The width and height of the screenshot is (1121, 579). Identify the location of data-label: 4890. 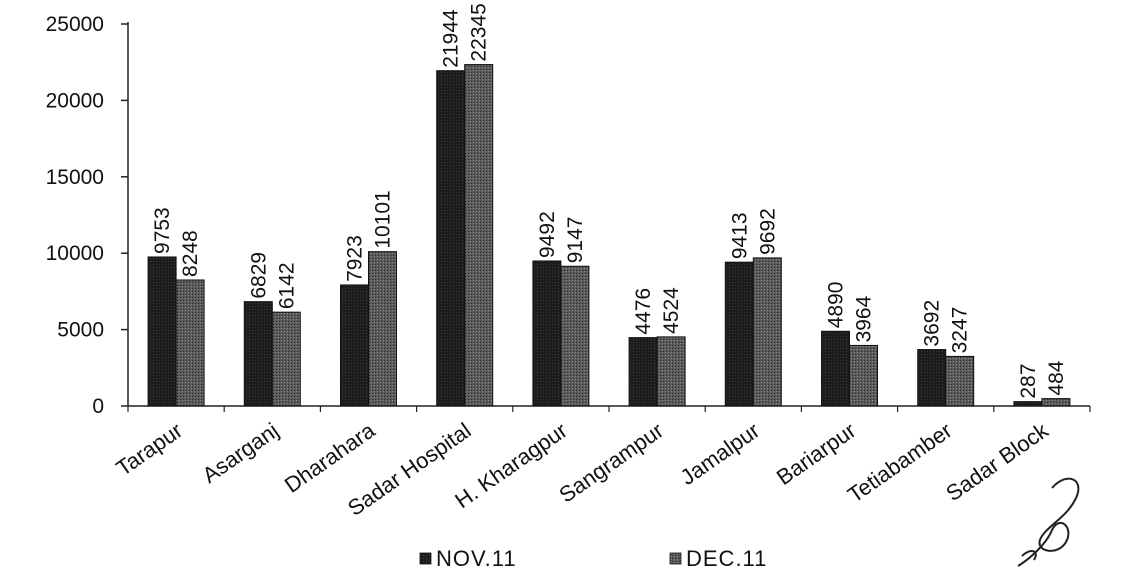
(836, 305).